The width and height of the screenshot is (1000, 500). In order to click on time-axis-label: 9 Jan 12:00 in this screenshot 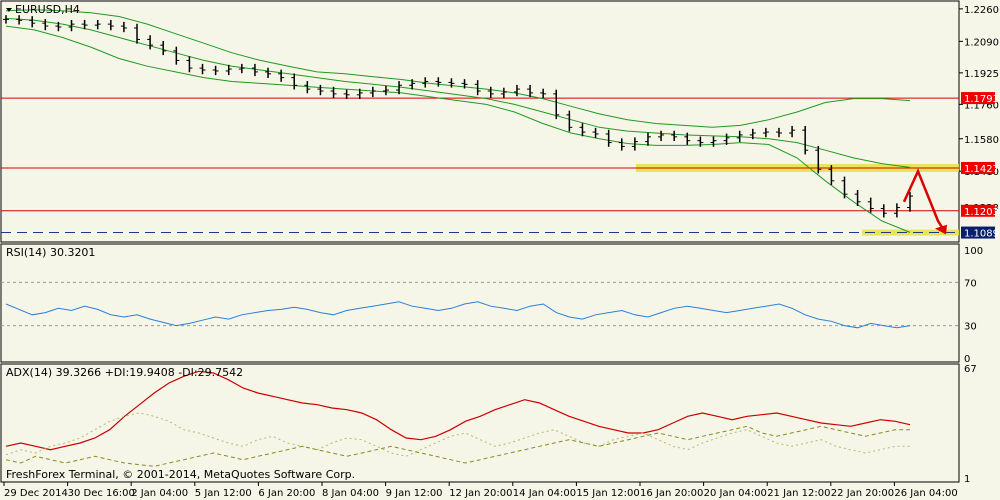, I will do `click(414, 493)`.